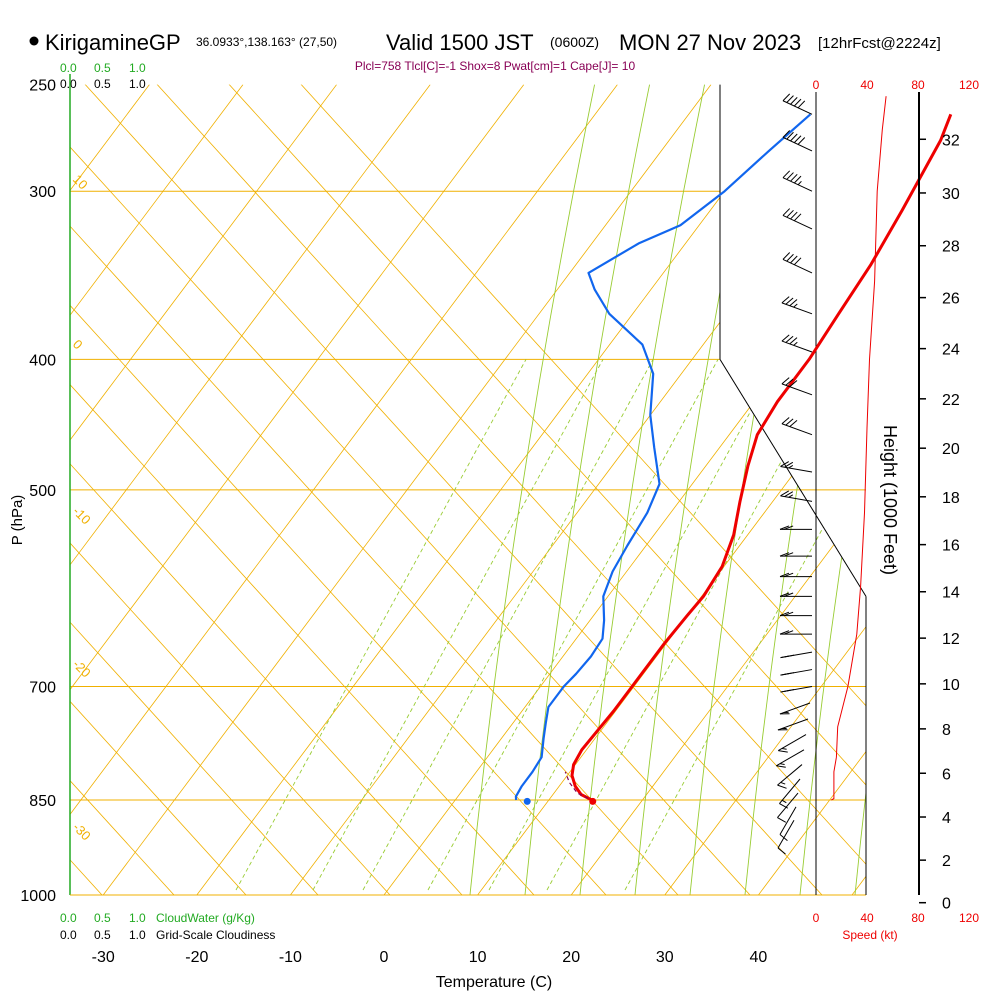 Image resolution: width=1000 pixels, height=1000 pixels. Describe the element at coordinates (137, 935) in the screenshot. I see `bottom-cloudiness-tick: 1.0` at that location.